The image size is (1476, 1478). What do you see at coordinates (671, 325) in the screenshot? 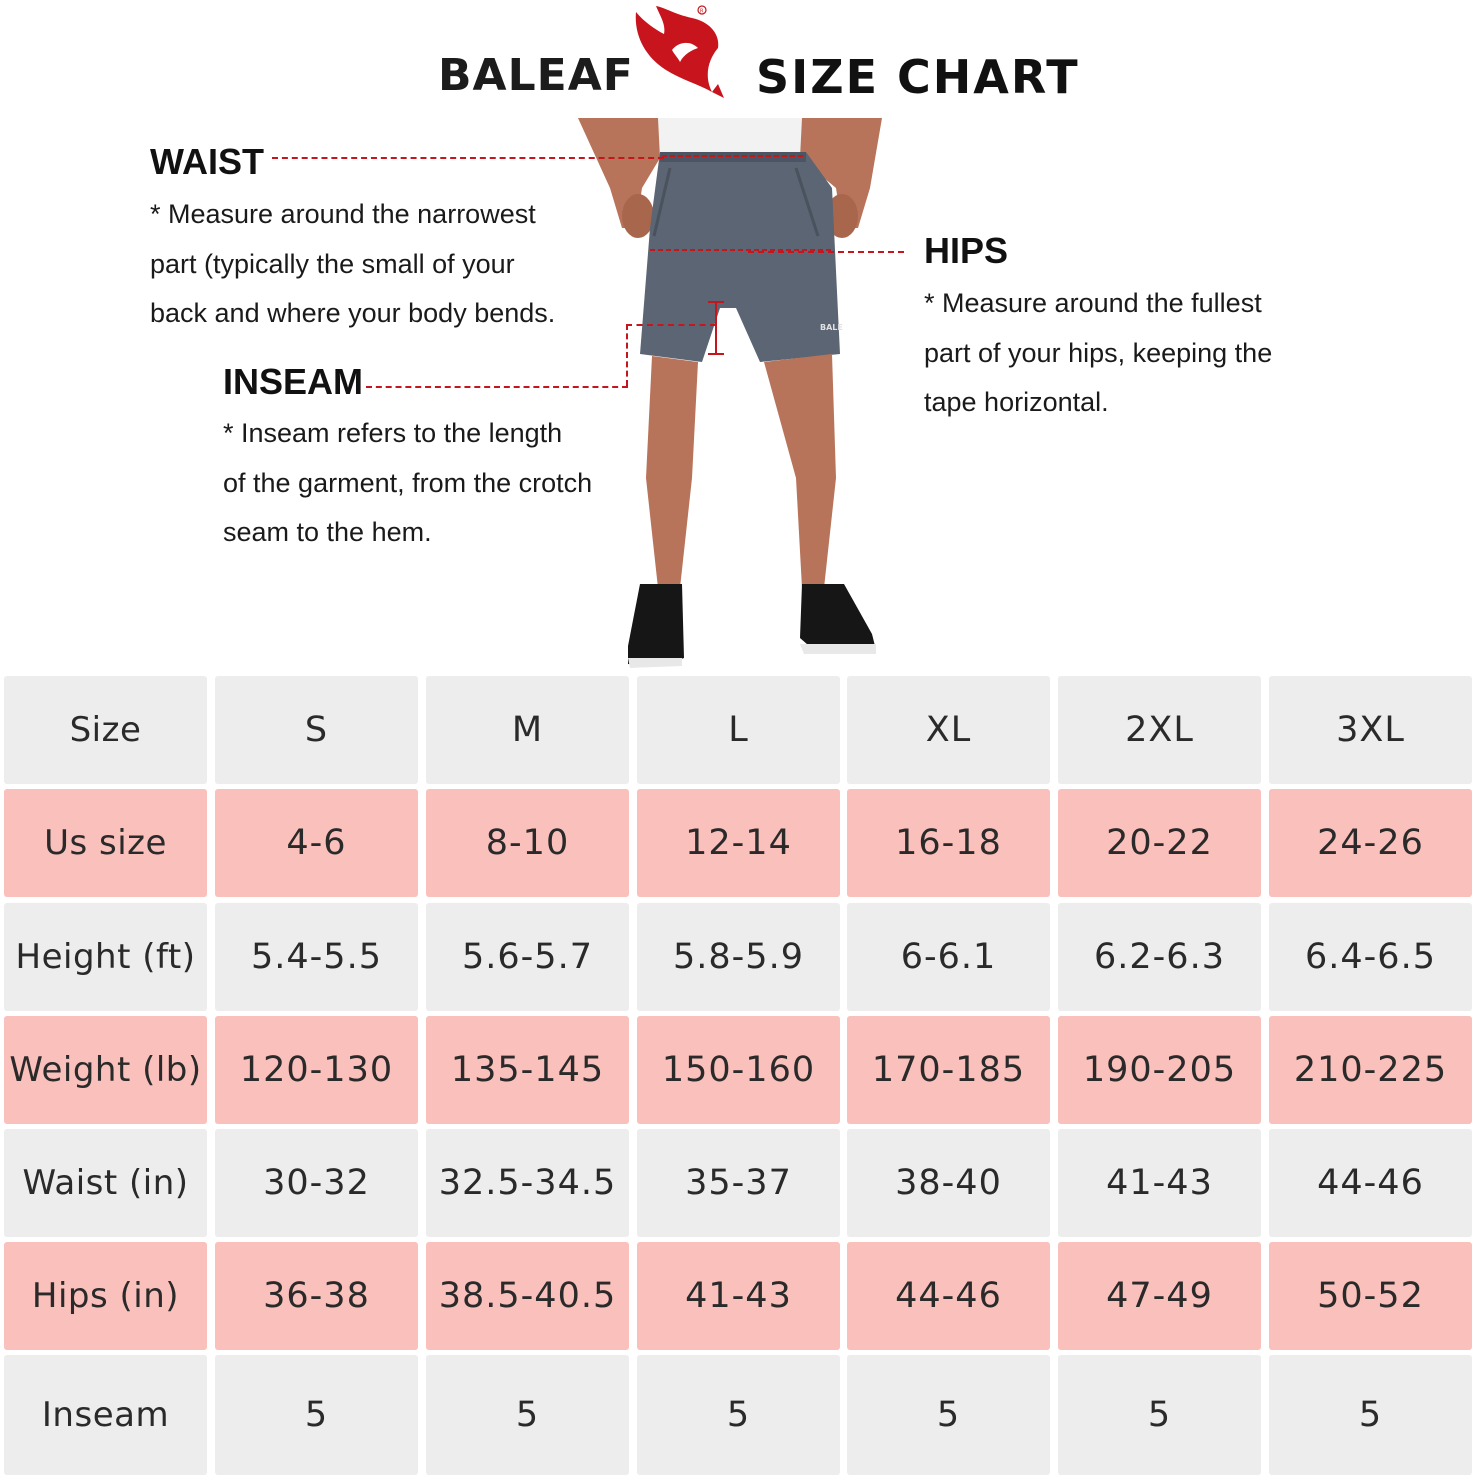
I see `inseam-leader-top` at bounding box center [671, 325].